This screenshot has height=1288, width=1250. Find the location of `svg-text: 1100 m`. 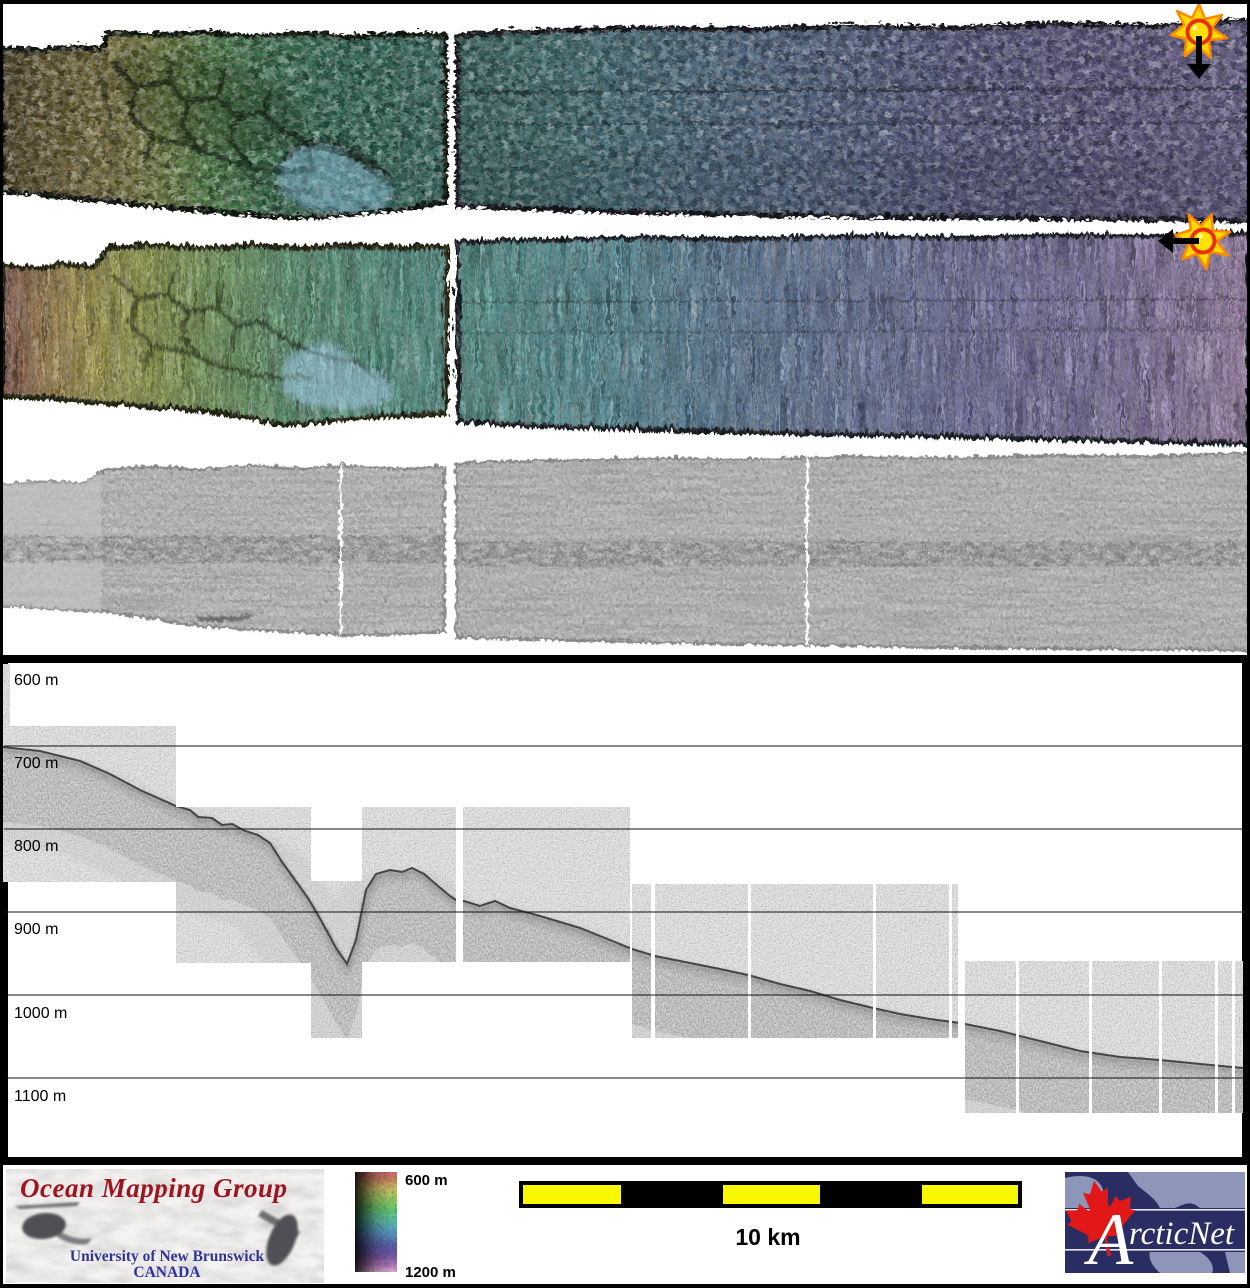

svg-text: 1100 m is located at coordinates (40, 1096).